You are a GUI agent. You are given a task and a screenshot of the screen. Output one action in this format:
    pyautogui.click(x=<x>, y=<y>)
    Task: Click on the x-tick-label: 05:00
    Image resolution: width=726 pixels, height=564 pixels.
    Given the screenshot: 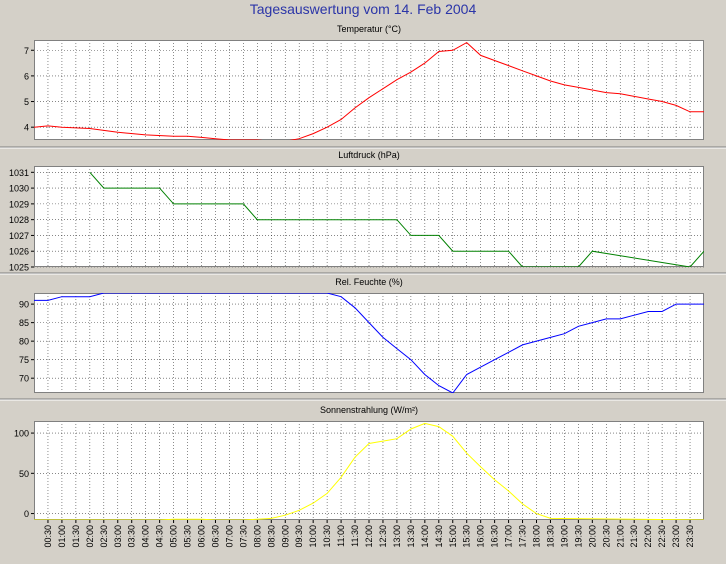 What is the action you would take?
    pyautogui.click(x=174, y=536)
    